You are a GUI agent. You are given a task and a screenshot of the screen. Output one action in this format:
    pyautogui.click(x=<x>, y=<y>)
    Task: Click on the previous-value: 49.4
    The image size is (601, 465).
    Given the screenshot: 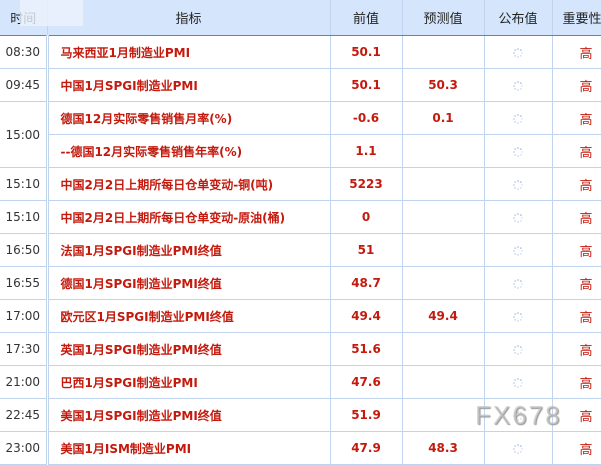 What is the action you would take?
    pyautogui.click(x=366, y=316)
    